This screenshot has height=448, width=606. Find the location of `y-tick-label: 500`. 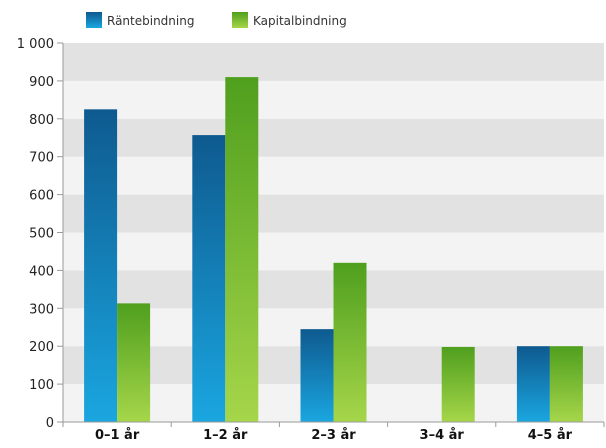

y-tick-label: 500 is located at coordinates (41, 234).